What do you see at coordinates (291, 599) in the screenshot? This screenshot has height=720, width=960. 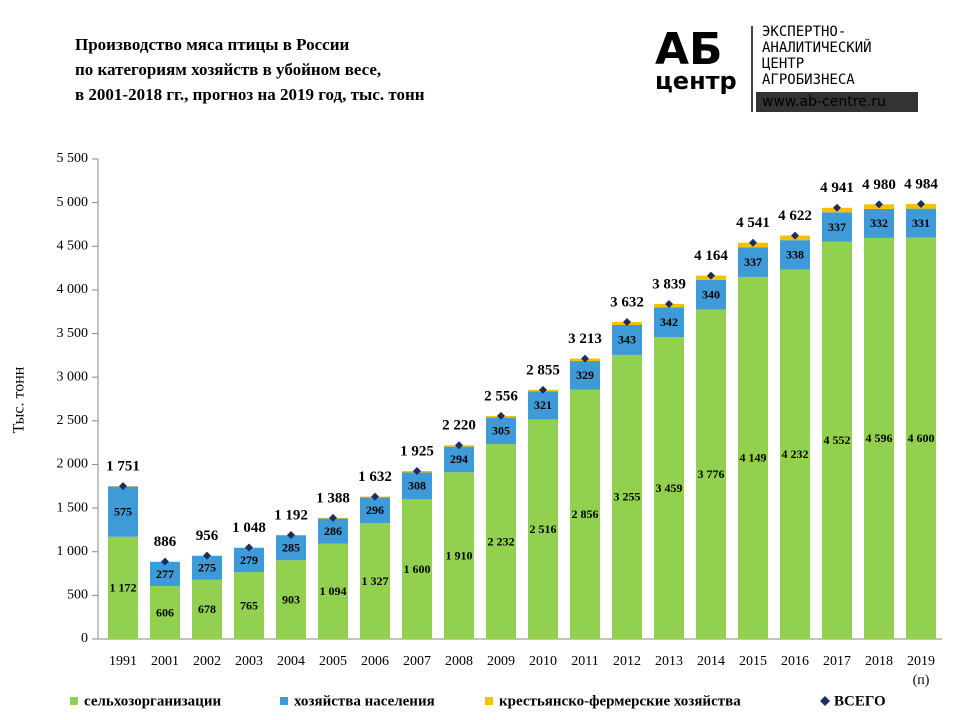 I see `bar-label: 903` at bounding box center [291, 599].